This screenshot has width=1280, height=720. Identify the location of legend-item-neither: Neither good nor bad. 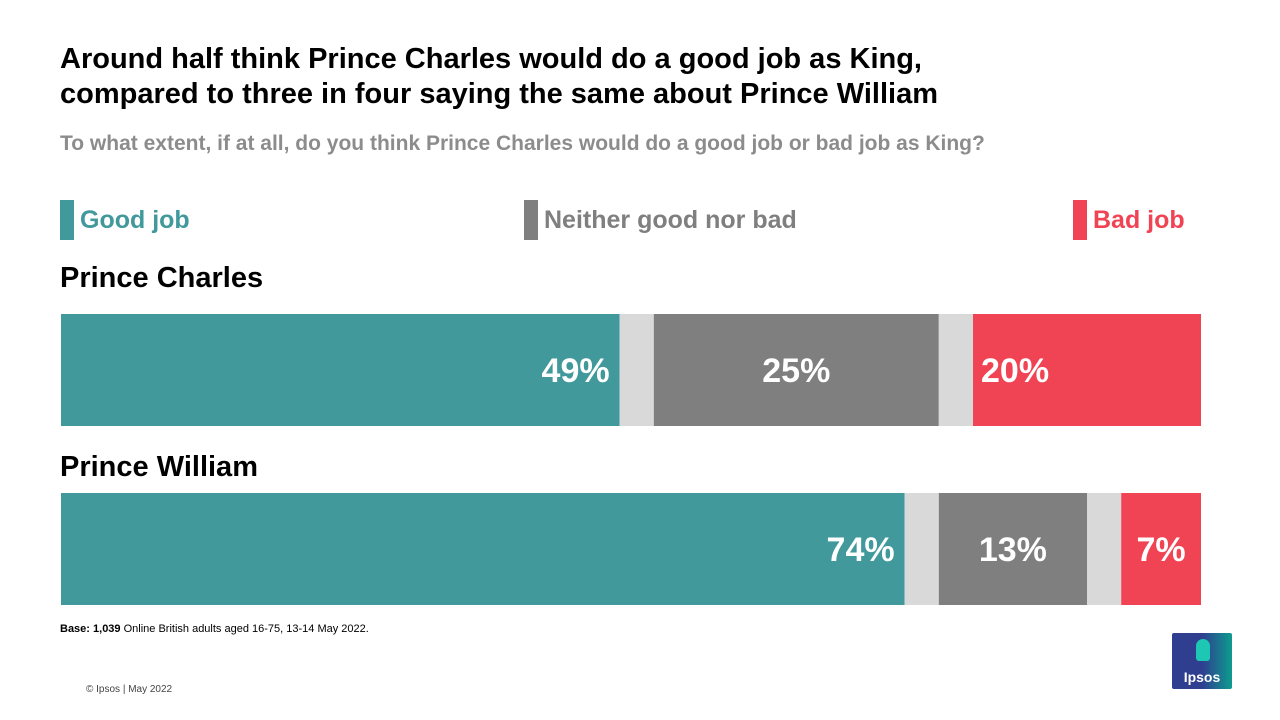
(660, 220).